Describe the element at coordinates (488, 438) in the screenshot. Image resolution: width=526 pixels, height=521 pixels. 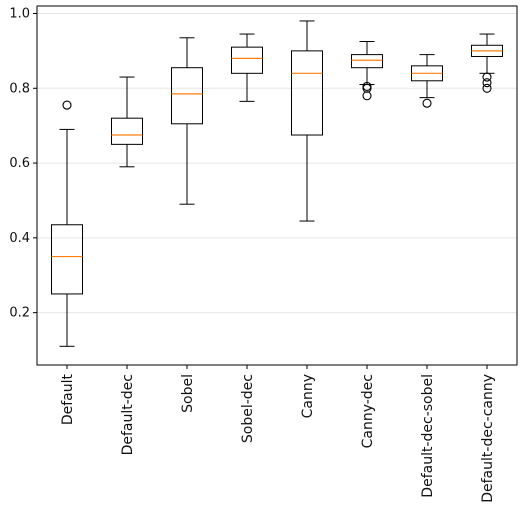
I see `x-tick-label: Default-dec-canny` at that location.